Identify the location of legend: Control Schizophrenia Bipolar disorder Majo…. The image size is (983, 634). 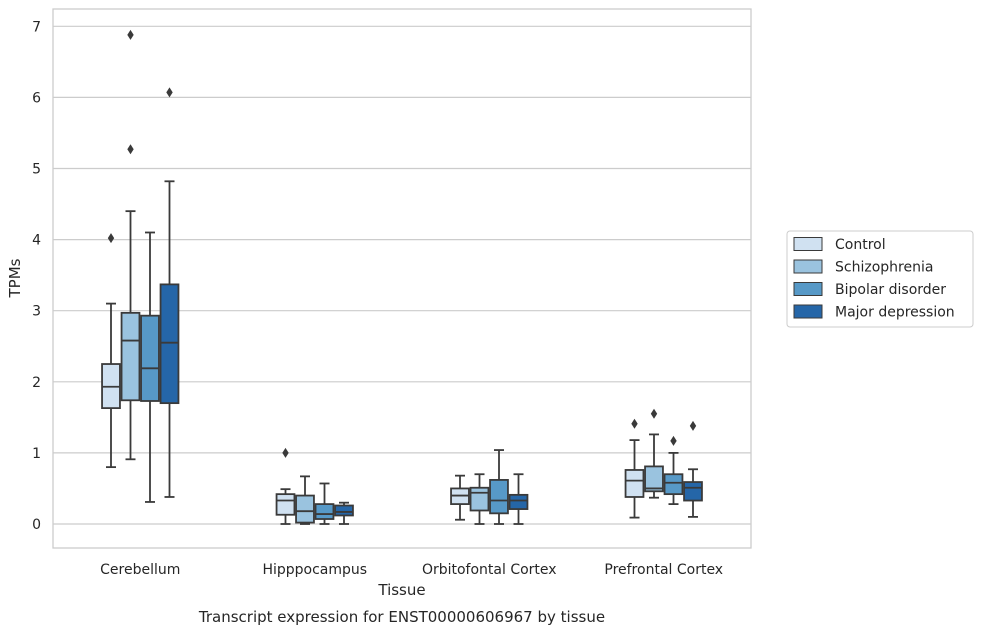
(880, 279).